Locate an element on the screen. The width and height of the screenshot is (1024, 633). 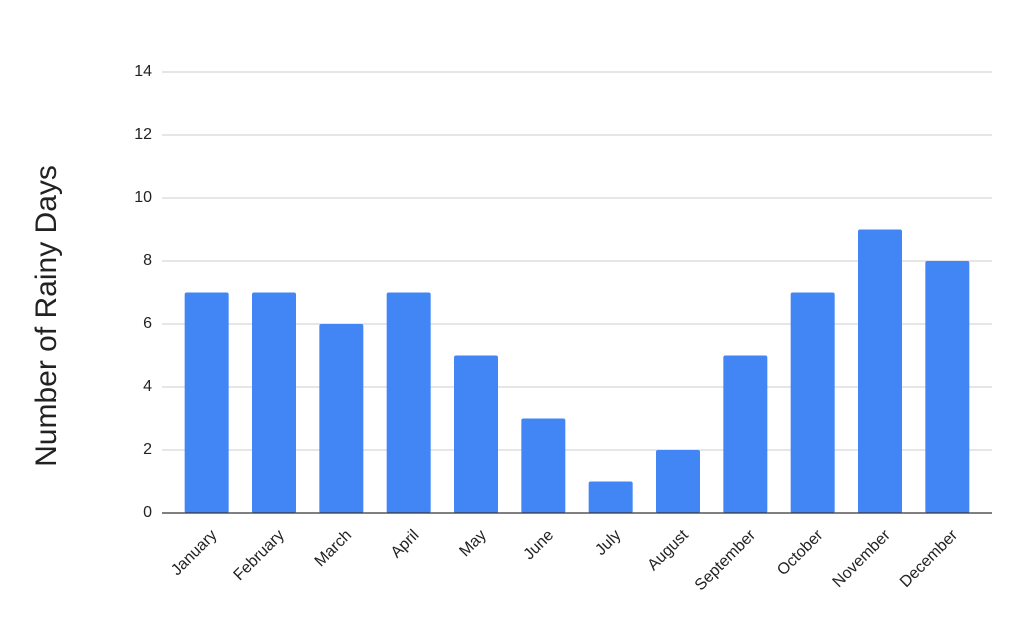
y-axis-label: Number of Rainy Days is located at coordinates (46, 316).